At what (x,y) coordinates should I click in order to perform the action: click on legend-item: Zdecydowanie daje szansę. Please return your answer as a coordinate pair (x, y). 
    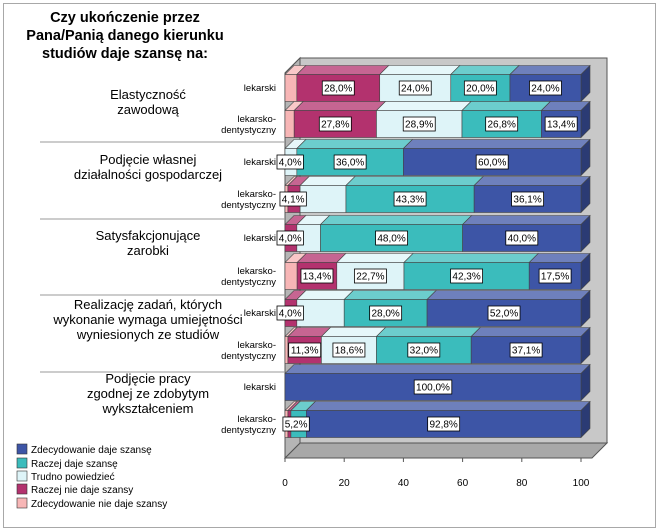
    Looking at the image, I should click on (84, 449).